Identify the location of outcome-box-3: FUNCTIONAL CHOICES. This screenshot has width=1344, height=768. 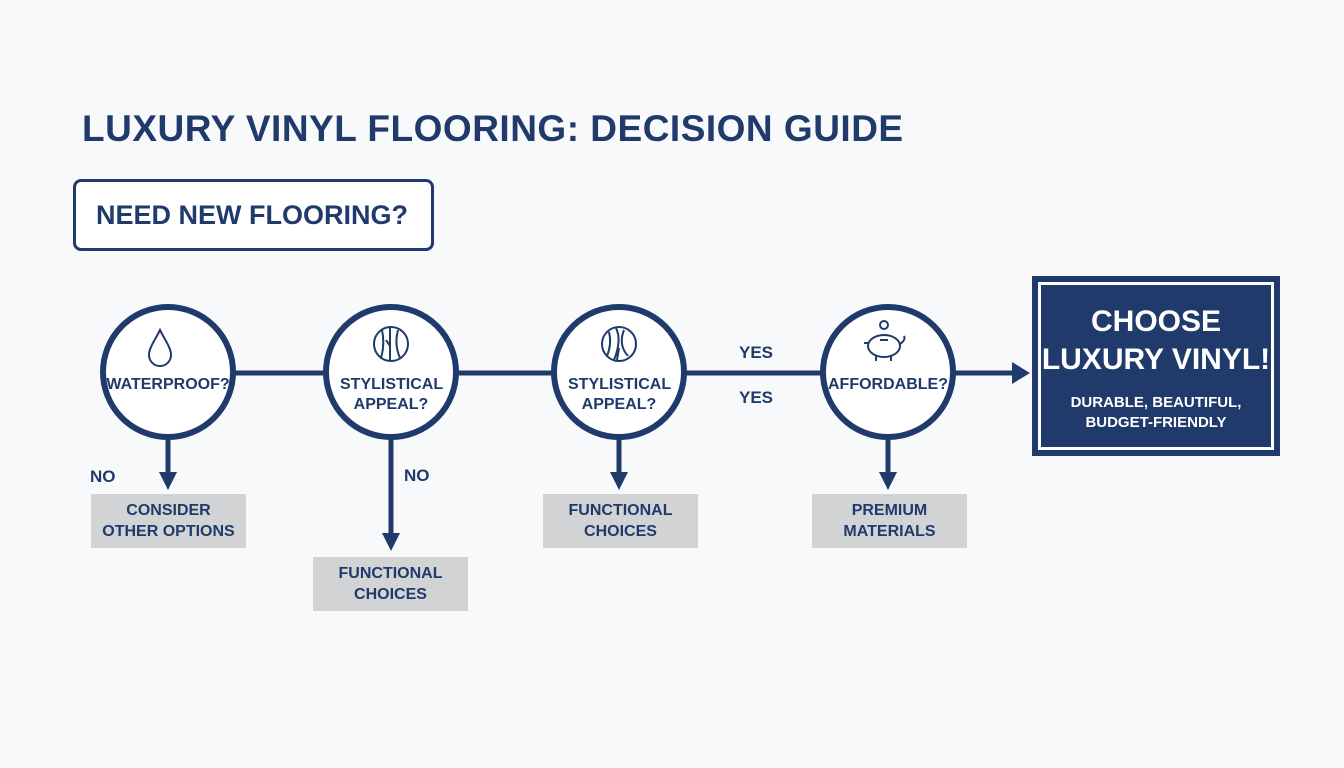
(620, 521).